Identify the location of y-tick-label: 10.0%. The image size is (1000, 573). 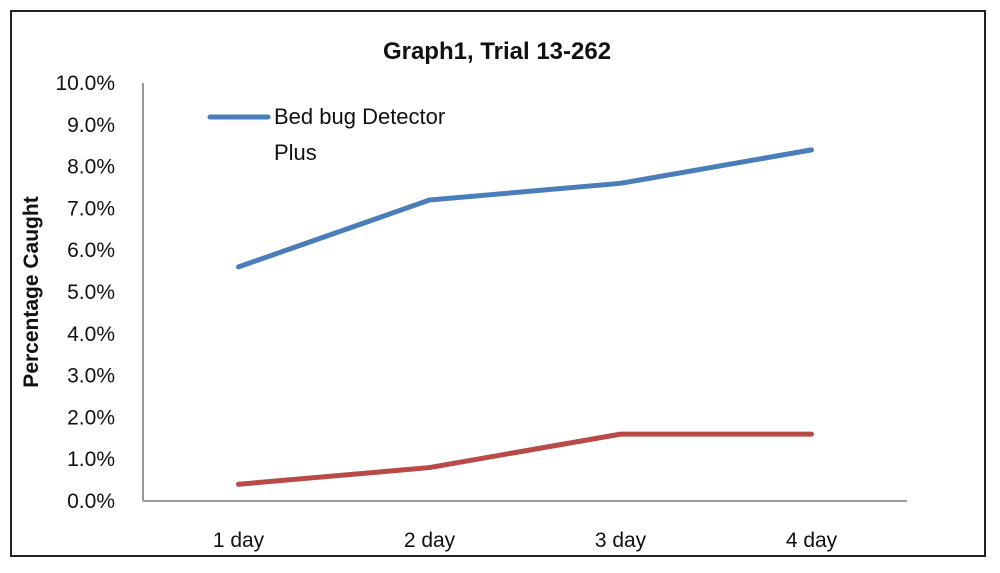
(85, 83).